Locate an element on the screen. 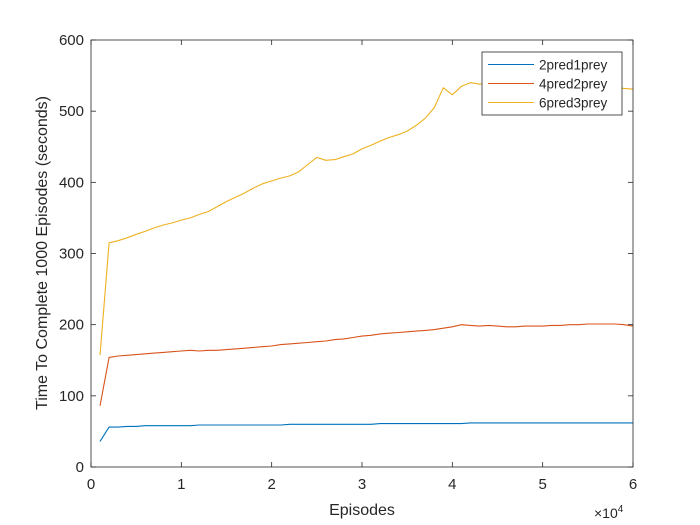 Image resolution: width=700 pixels, height=525 pixels. legend: 2pred1prey 4pred2prey 6pred3prey is located at coordinates (552, 83).